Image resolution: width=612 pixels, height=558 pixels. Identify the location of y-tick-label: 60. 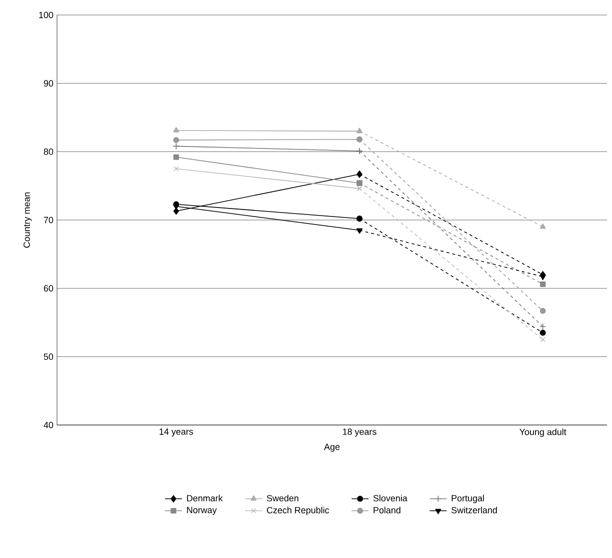
(49, 288).